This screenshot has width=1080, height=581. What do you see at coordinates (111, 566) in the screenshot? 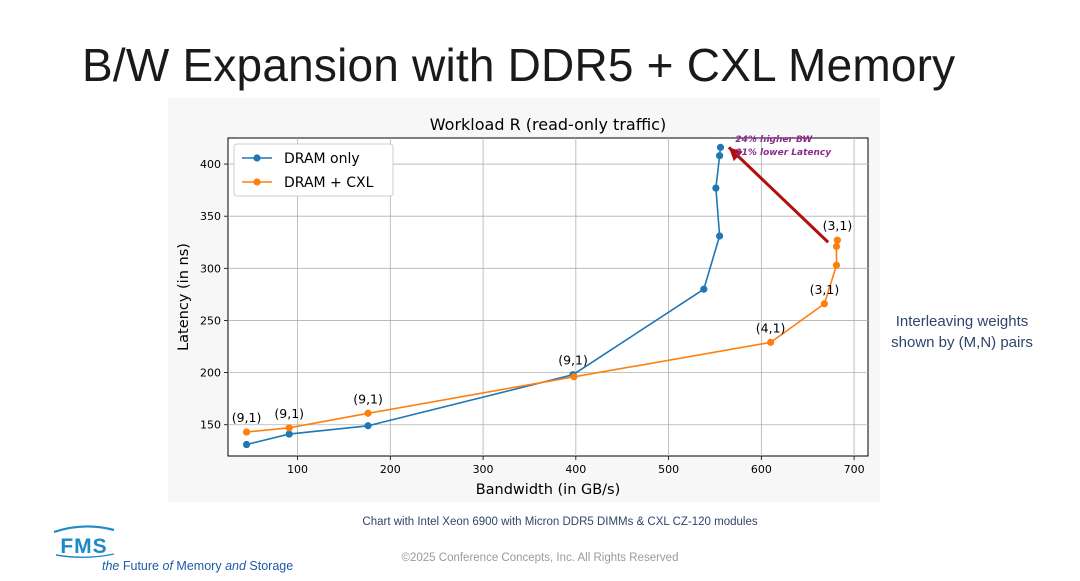
I see `tagline-the: the` at bounding box center [111, 566].